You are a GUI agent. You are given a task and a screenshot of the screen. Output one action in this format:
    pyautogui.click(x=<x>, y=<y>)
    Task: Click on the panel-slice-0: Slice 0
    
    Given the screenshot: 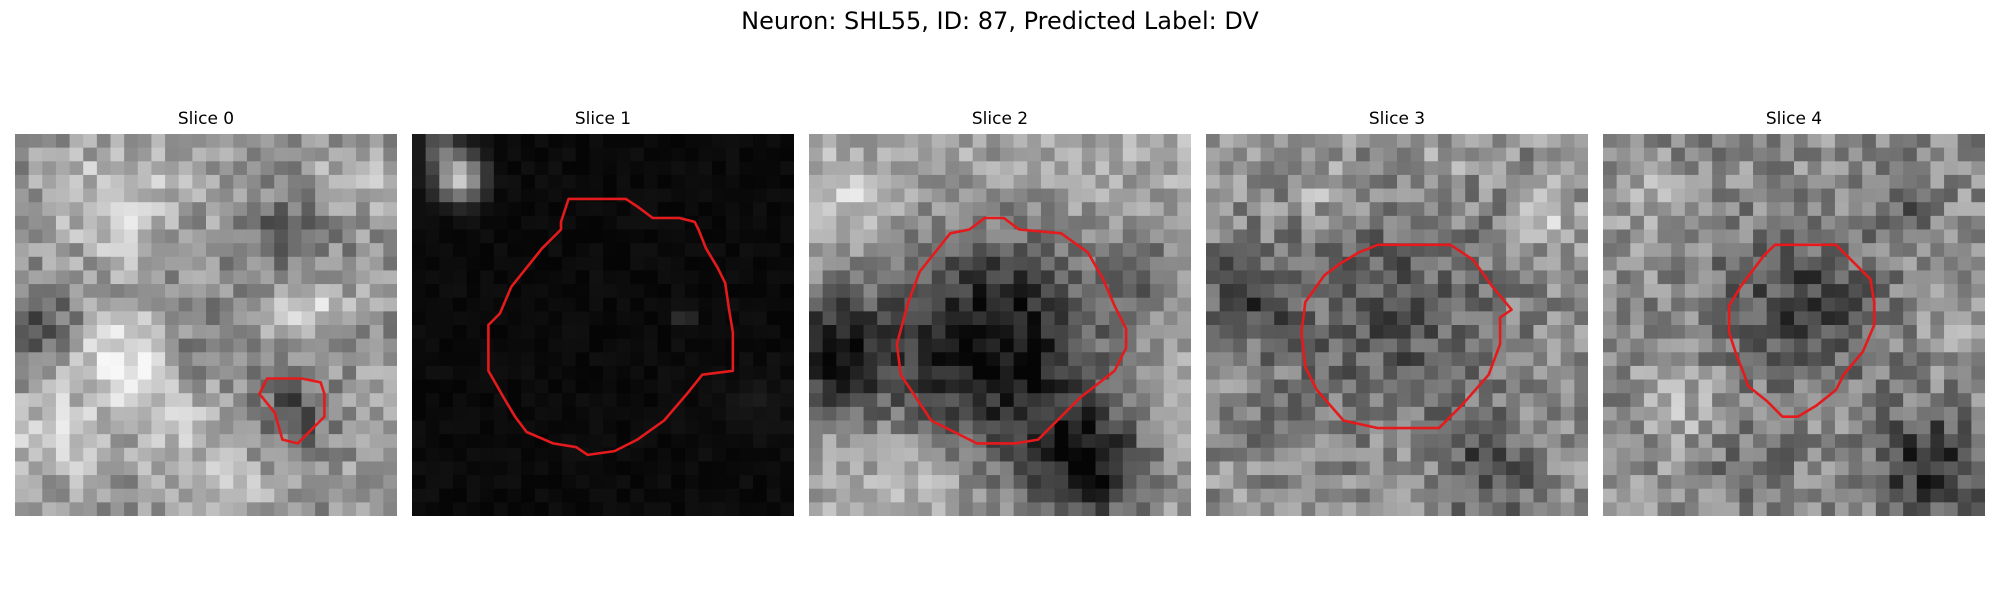 What is the action you would take?
    pyautogui.click(x=206, y=318)
    